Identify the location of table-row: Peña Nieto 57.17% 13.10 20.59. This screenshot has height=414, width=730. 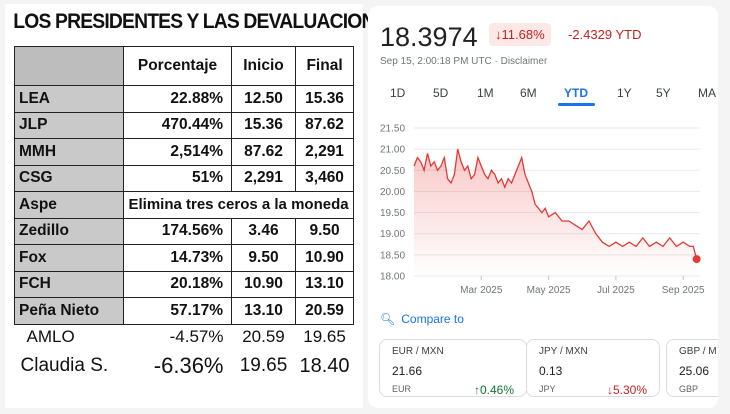
(184, 311).